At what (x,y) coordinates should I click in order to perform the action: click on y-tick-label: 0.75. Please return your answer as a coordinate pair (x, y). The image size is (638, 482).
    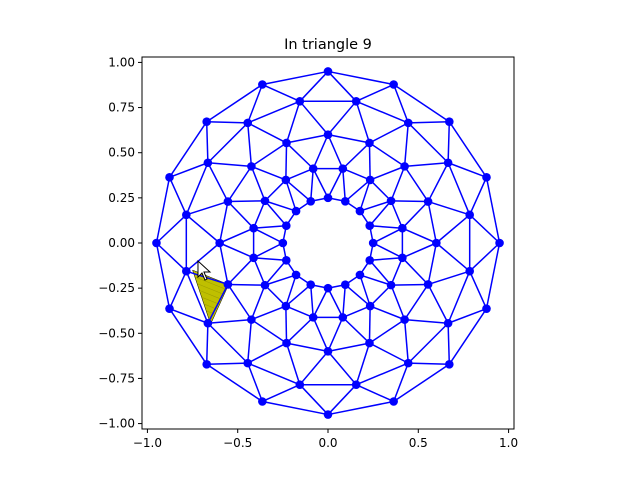
    Looking at the image, I should click on (121, 108).